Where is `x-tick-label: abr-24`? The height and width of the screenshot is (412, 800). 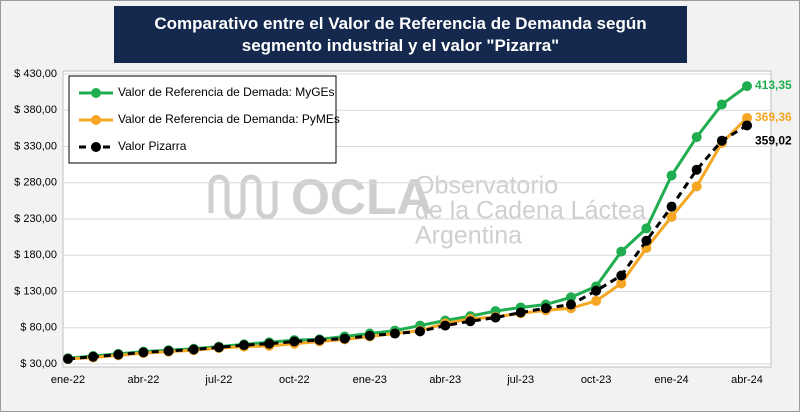
x-tick-label: abr-24 is located at coordinates (747, 380).